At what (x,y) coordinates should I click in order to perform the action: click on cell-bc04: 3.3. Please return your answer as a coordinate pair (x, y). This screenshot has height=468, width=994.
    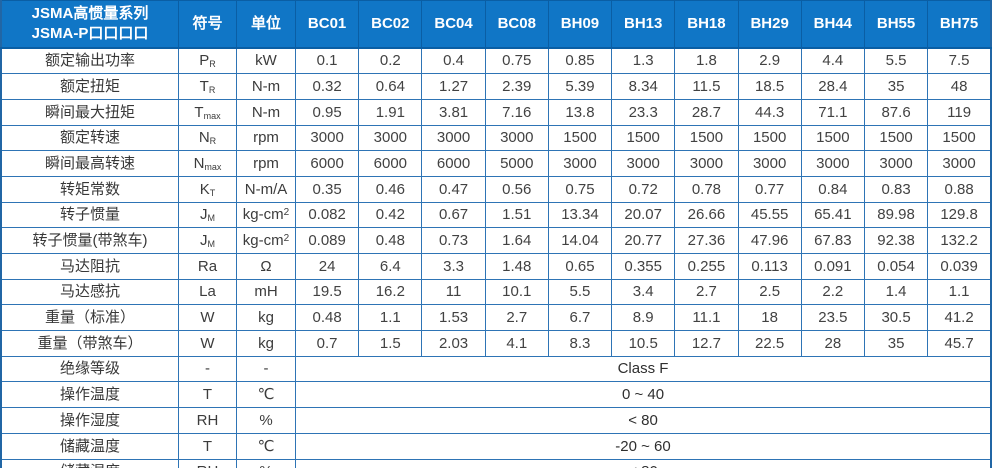
    Looking at the image, I should click on (453, 266).